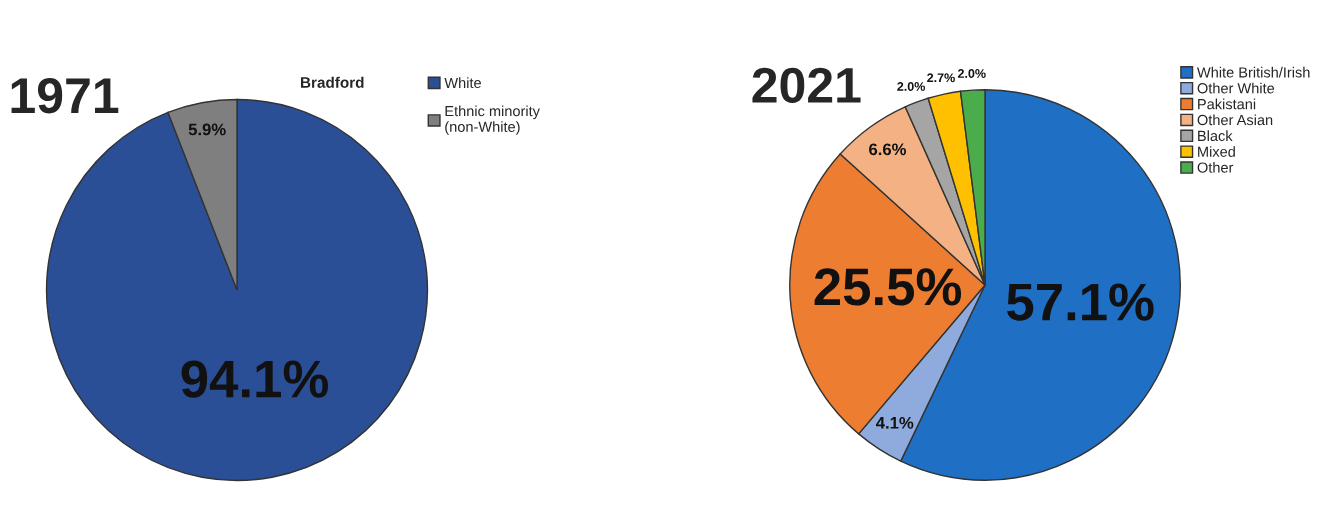 The image size is (1325, 507). I want to click on data-label: 4.1%, so click(895, 422).